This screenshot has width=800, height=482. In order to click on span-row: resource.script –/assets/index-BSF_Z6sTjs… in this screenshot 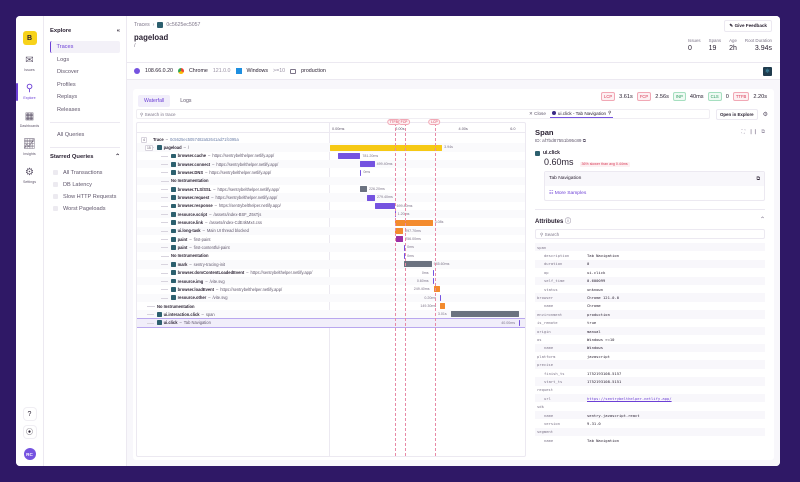, I will do `click(331, 214)`.